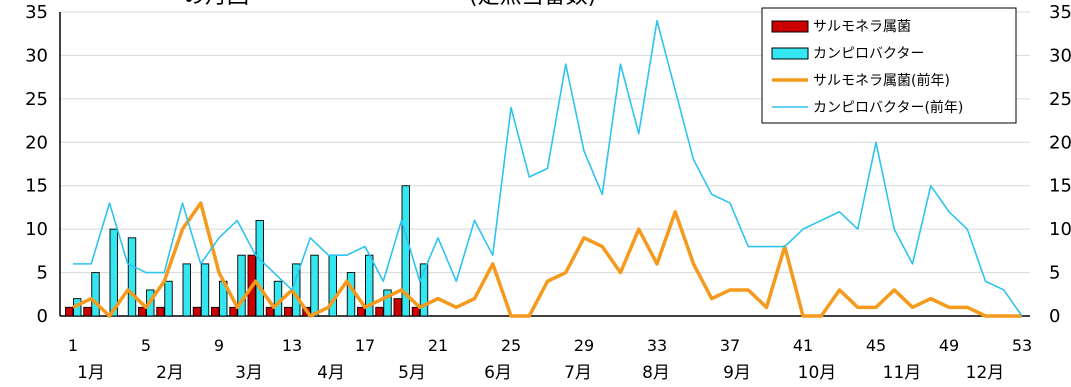 The image size is (1071, 387). I want to click on month-label: 1月, so click(91, 373).